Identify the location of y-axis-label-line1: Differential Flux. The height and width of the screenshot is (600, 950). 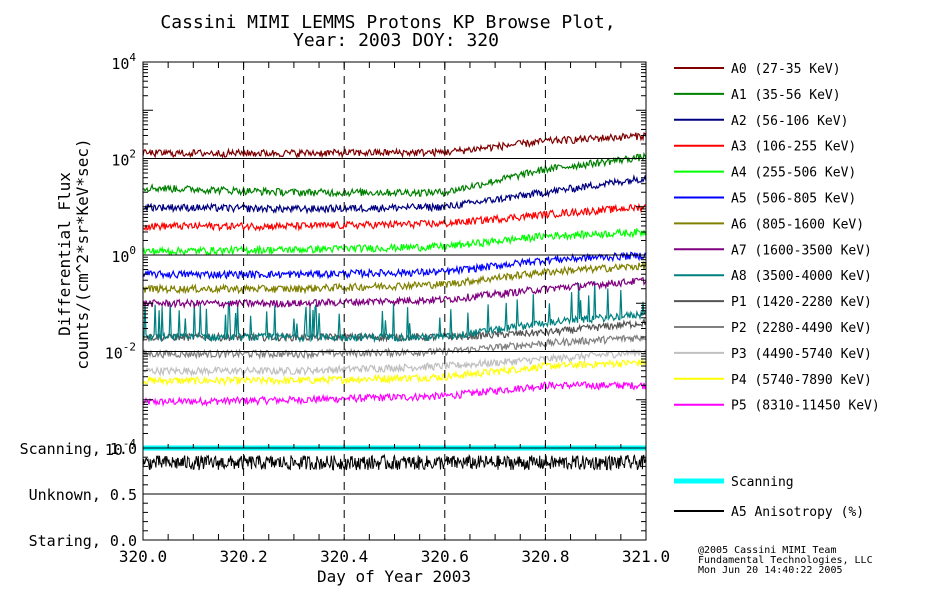
(64, 254).